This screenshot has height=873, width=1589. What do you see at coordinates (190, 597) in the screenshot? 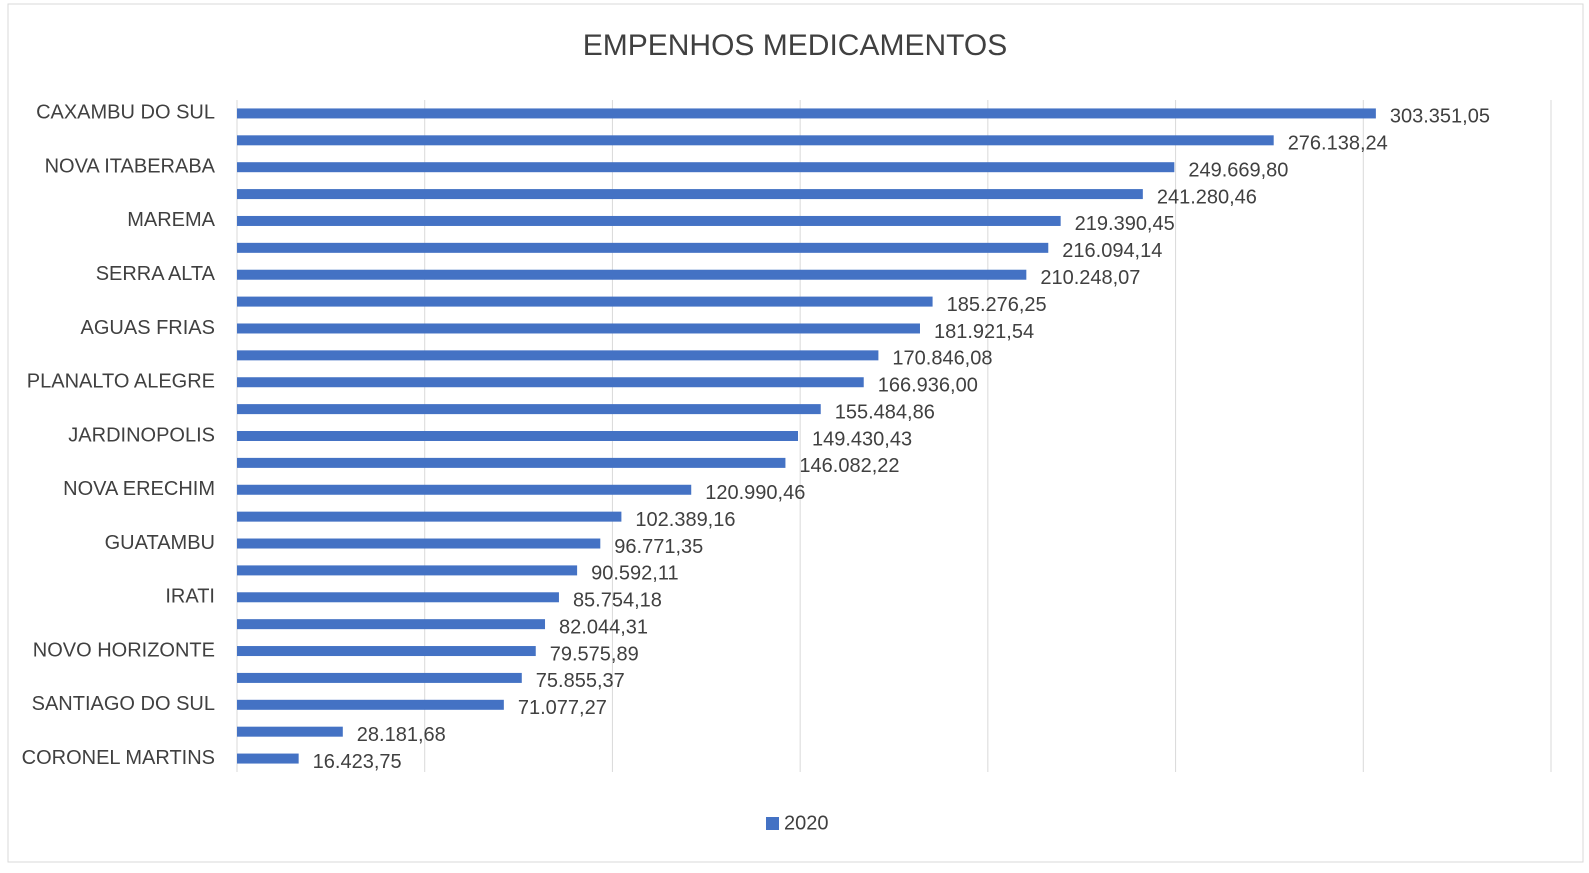
I see `y-tick-label: IRATI` at bounding box center [190, 597].